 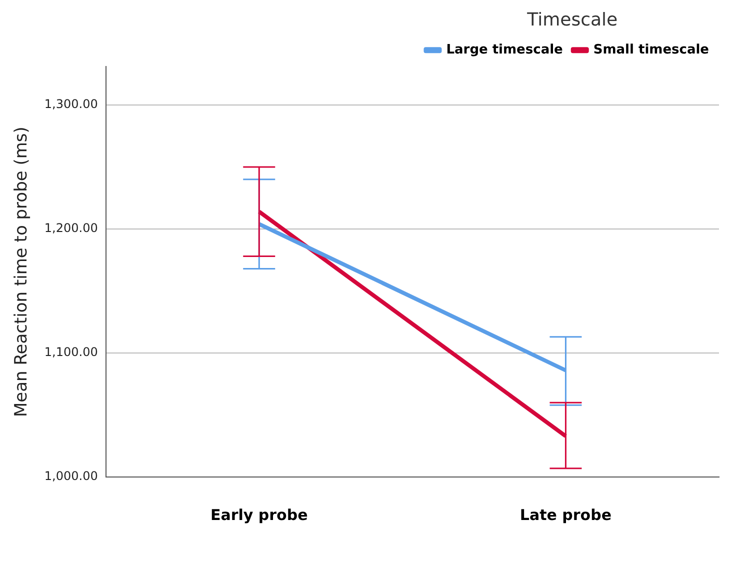 What do you see at coordinates (651, 50) in the screenshot?
I see `legend-label: Small timescale` at bounding box center [651, 50].